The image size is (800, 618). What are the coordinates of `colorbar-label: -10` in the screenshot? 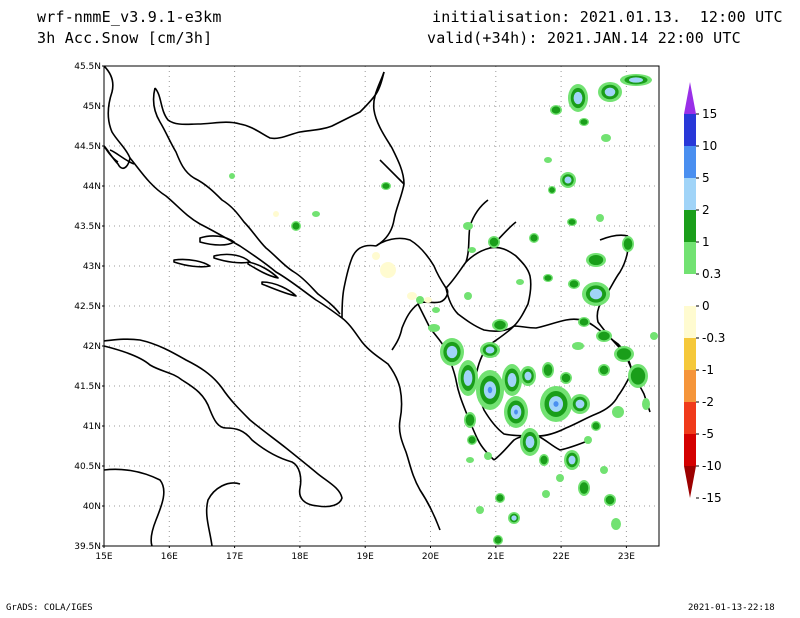 It's located at (712, 466).